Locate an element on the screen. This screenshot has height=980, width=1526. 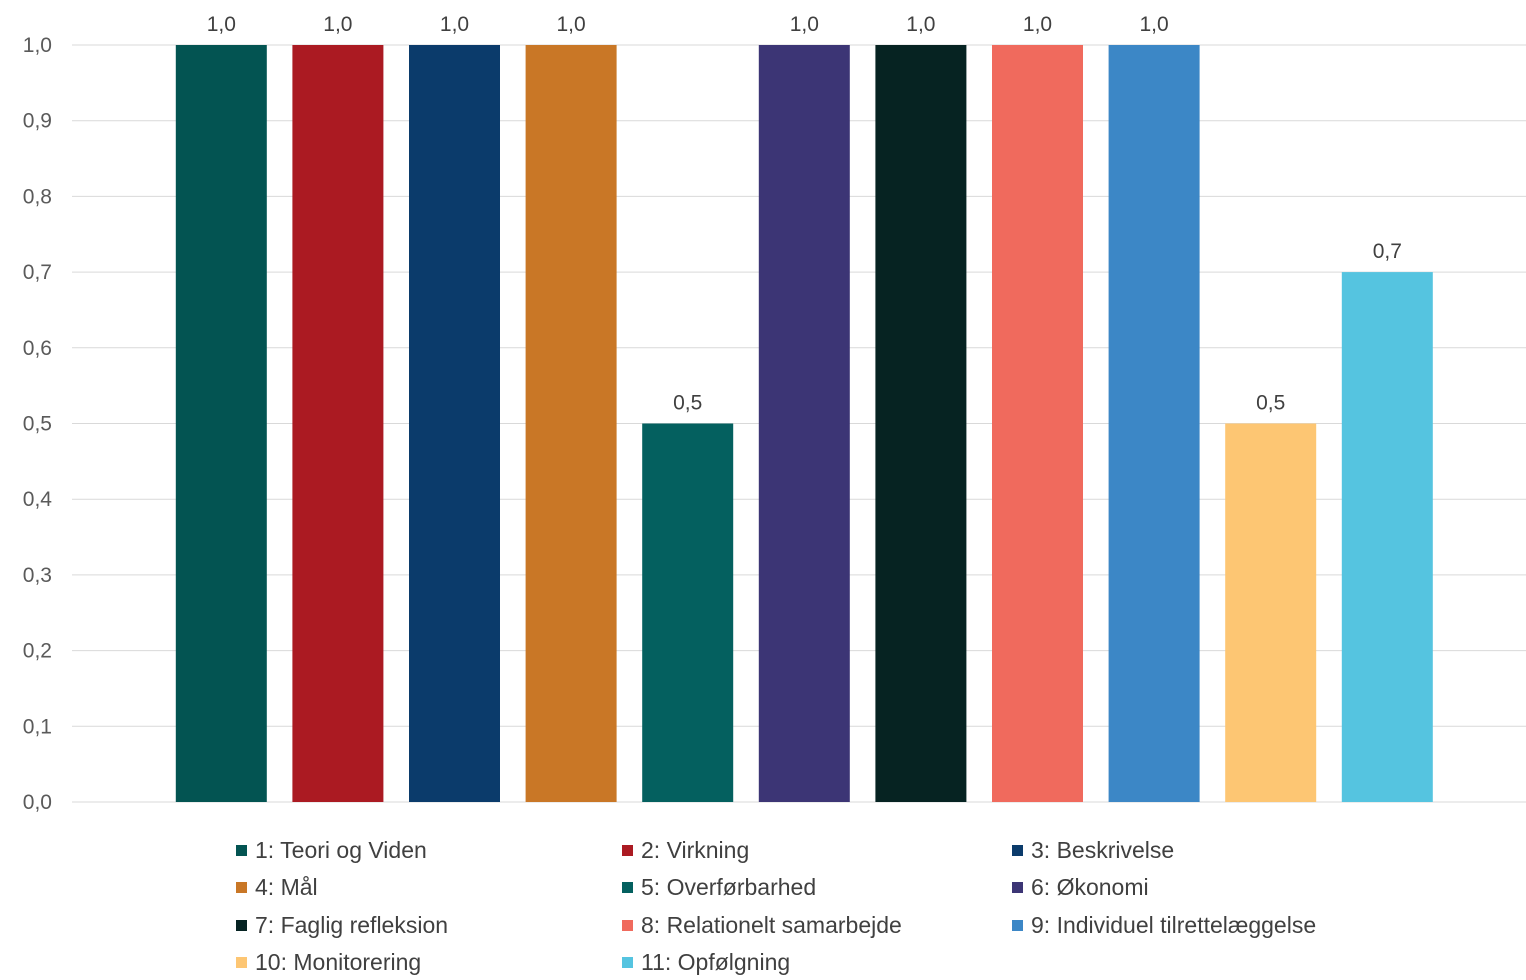
data-label: 0,7 is located at coordinates (1387, 251).